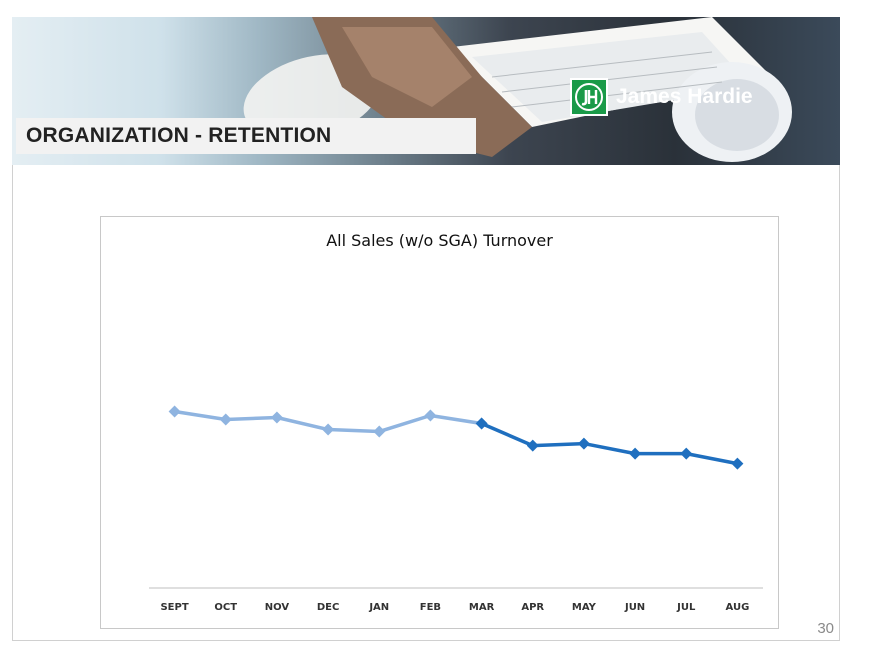  Describe the element at coordinates (328, 607) in the screenshot. I see `x-tick-label: DEC` at that location.